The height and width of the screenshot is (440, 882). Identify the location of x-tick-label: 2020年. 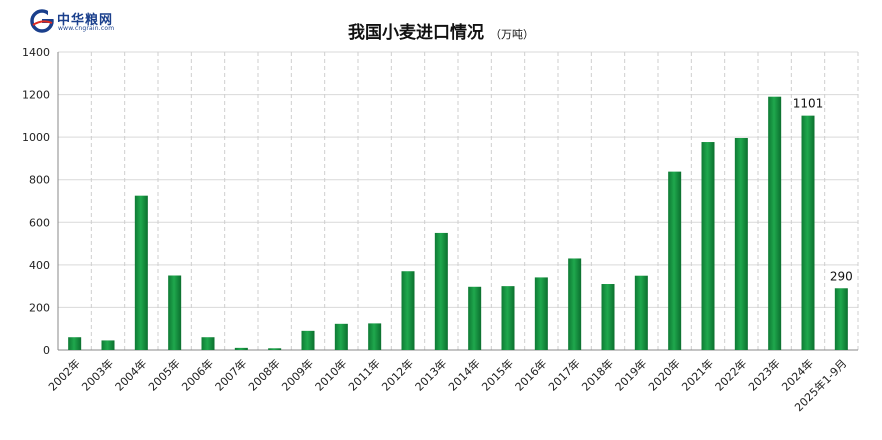
(663, 374).